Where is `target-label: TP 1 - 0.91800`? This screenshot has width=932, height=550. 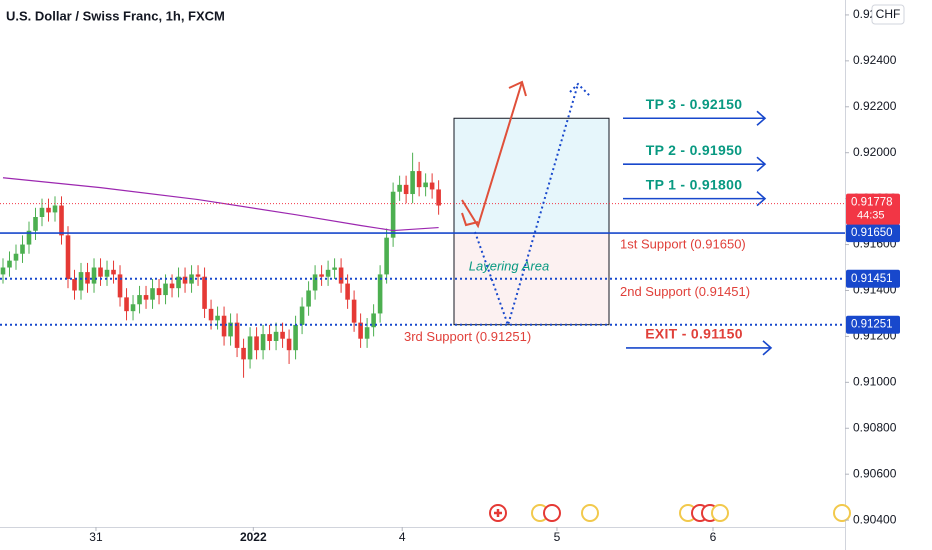
target-label: TP 1 - 0.91800 is located at coordinates (694, 184).